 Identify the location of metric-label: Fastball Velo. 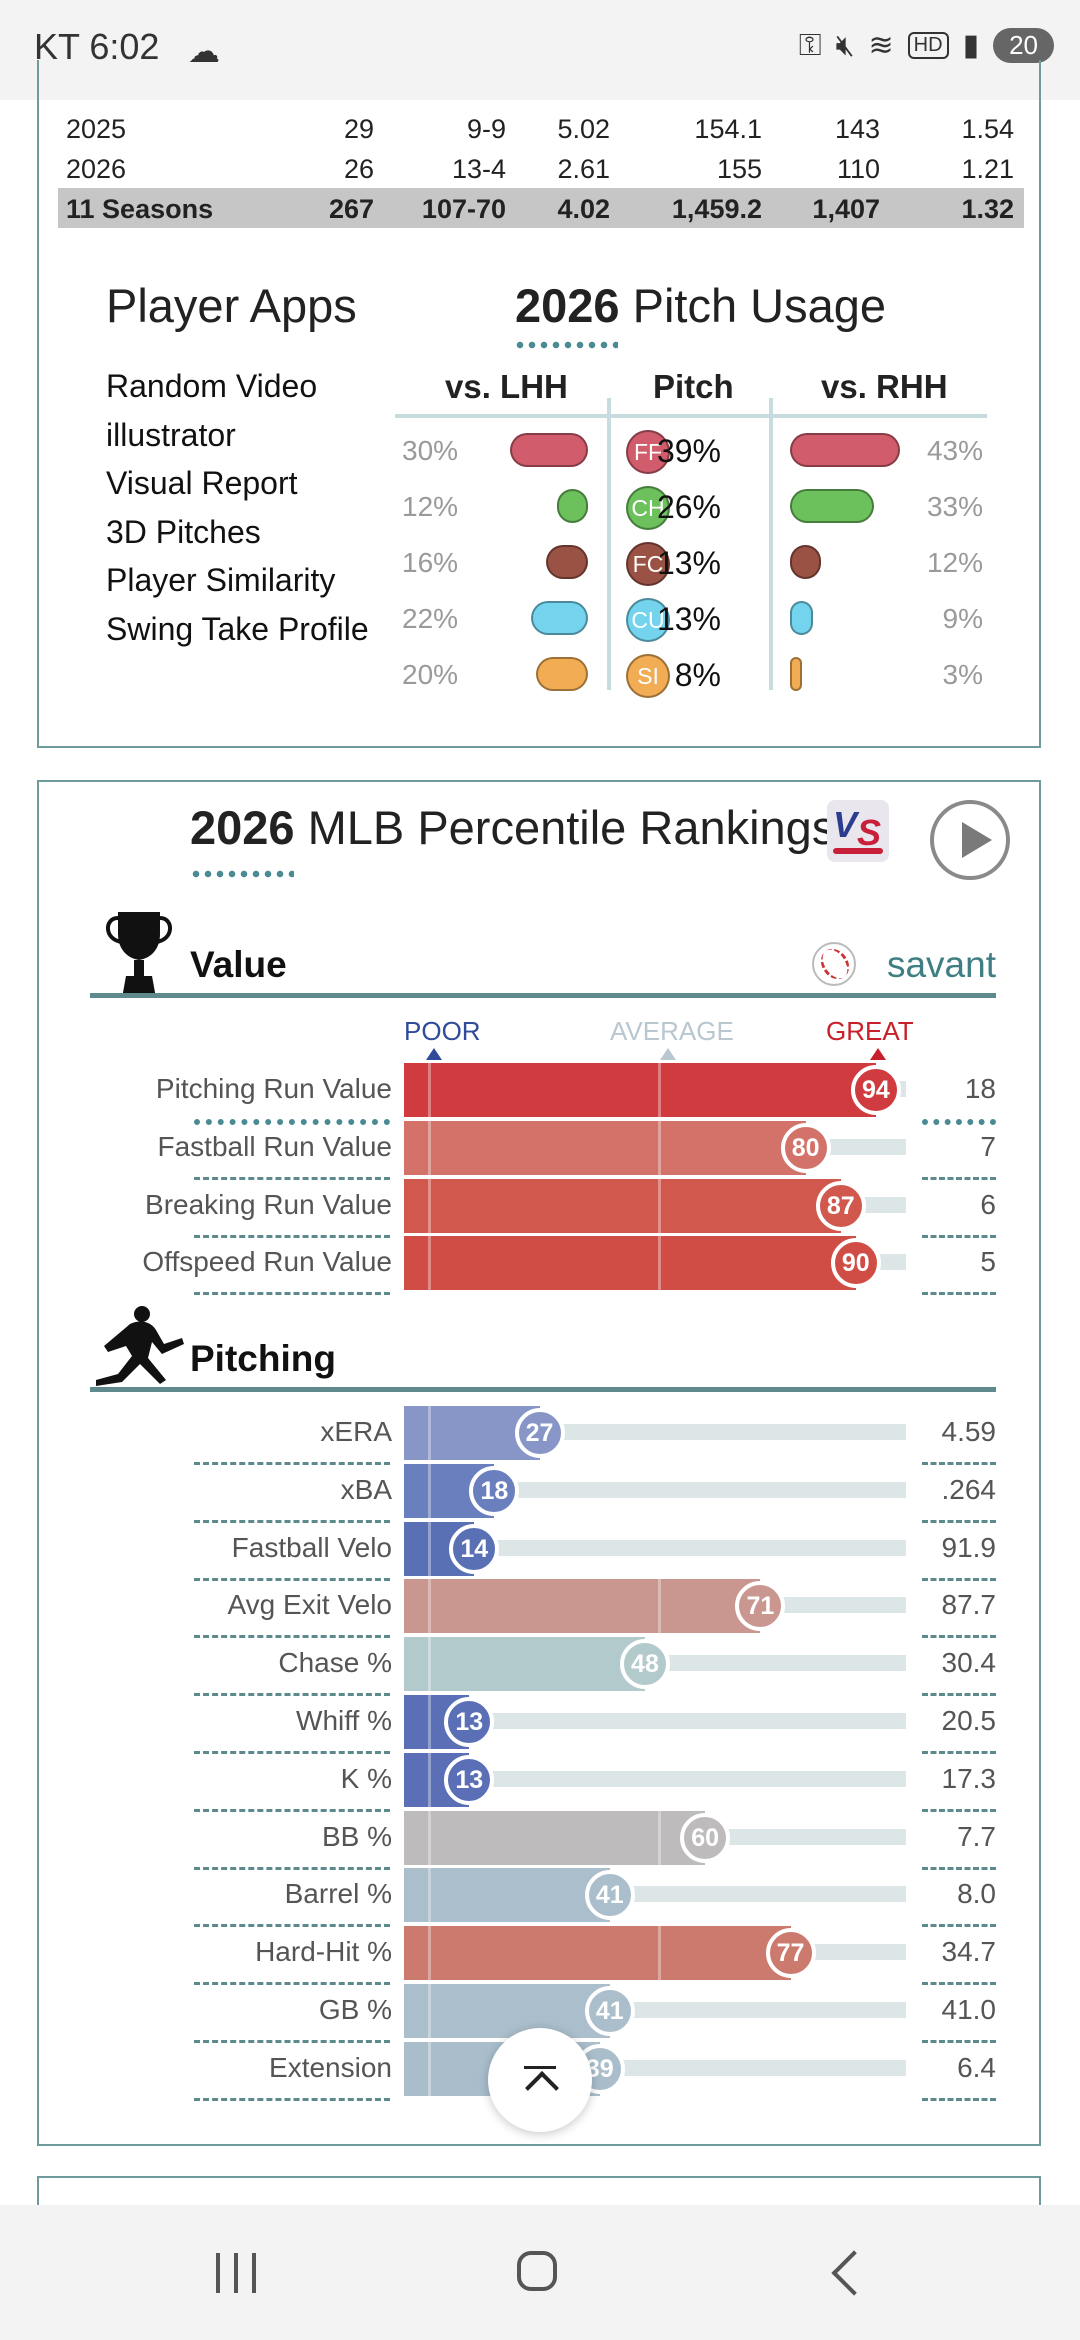
(311, 1547).